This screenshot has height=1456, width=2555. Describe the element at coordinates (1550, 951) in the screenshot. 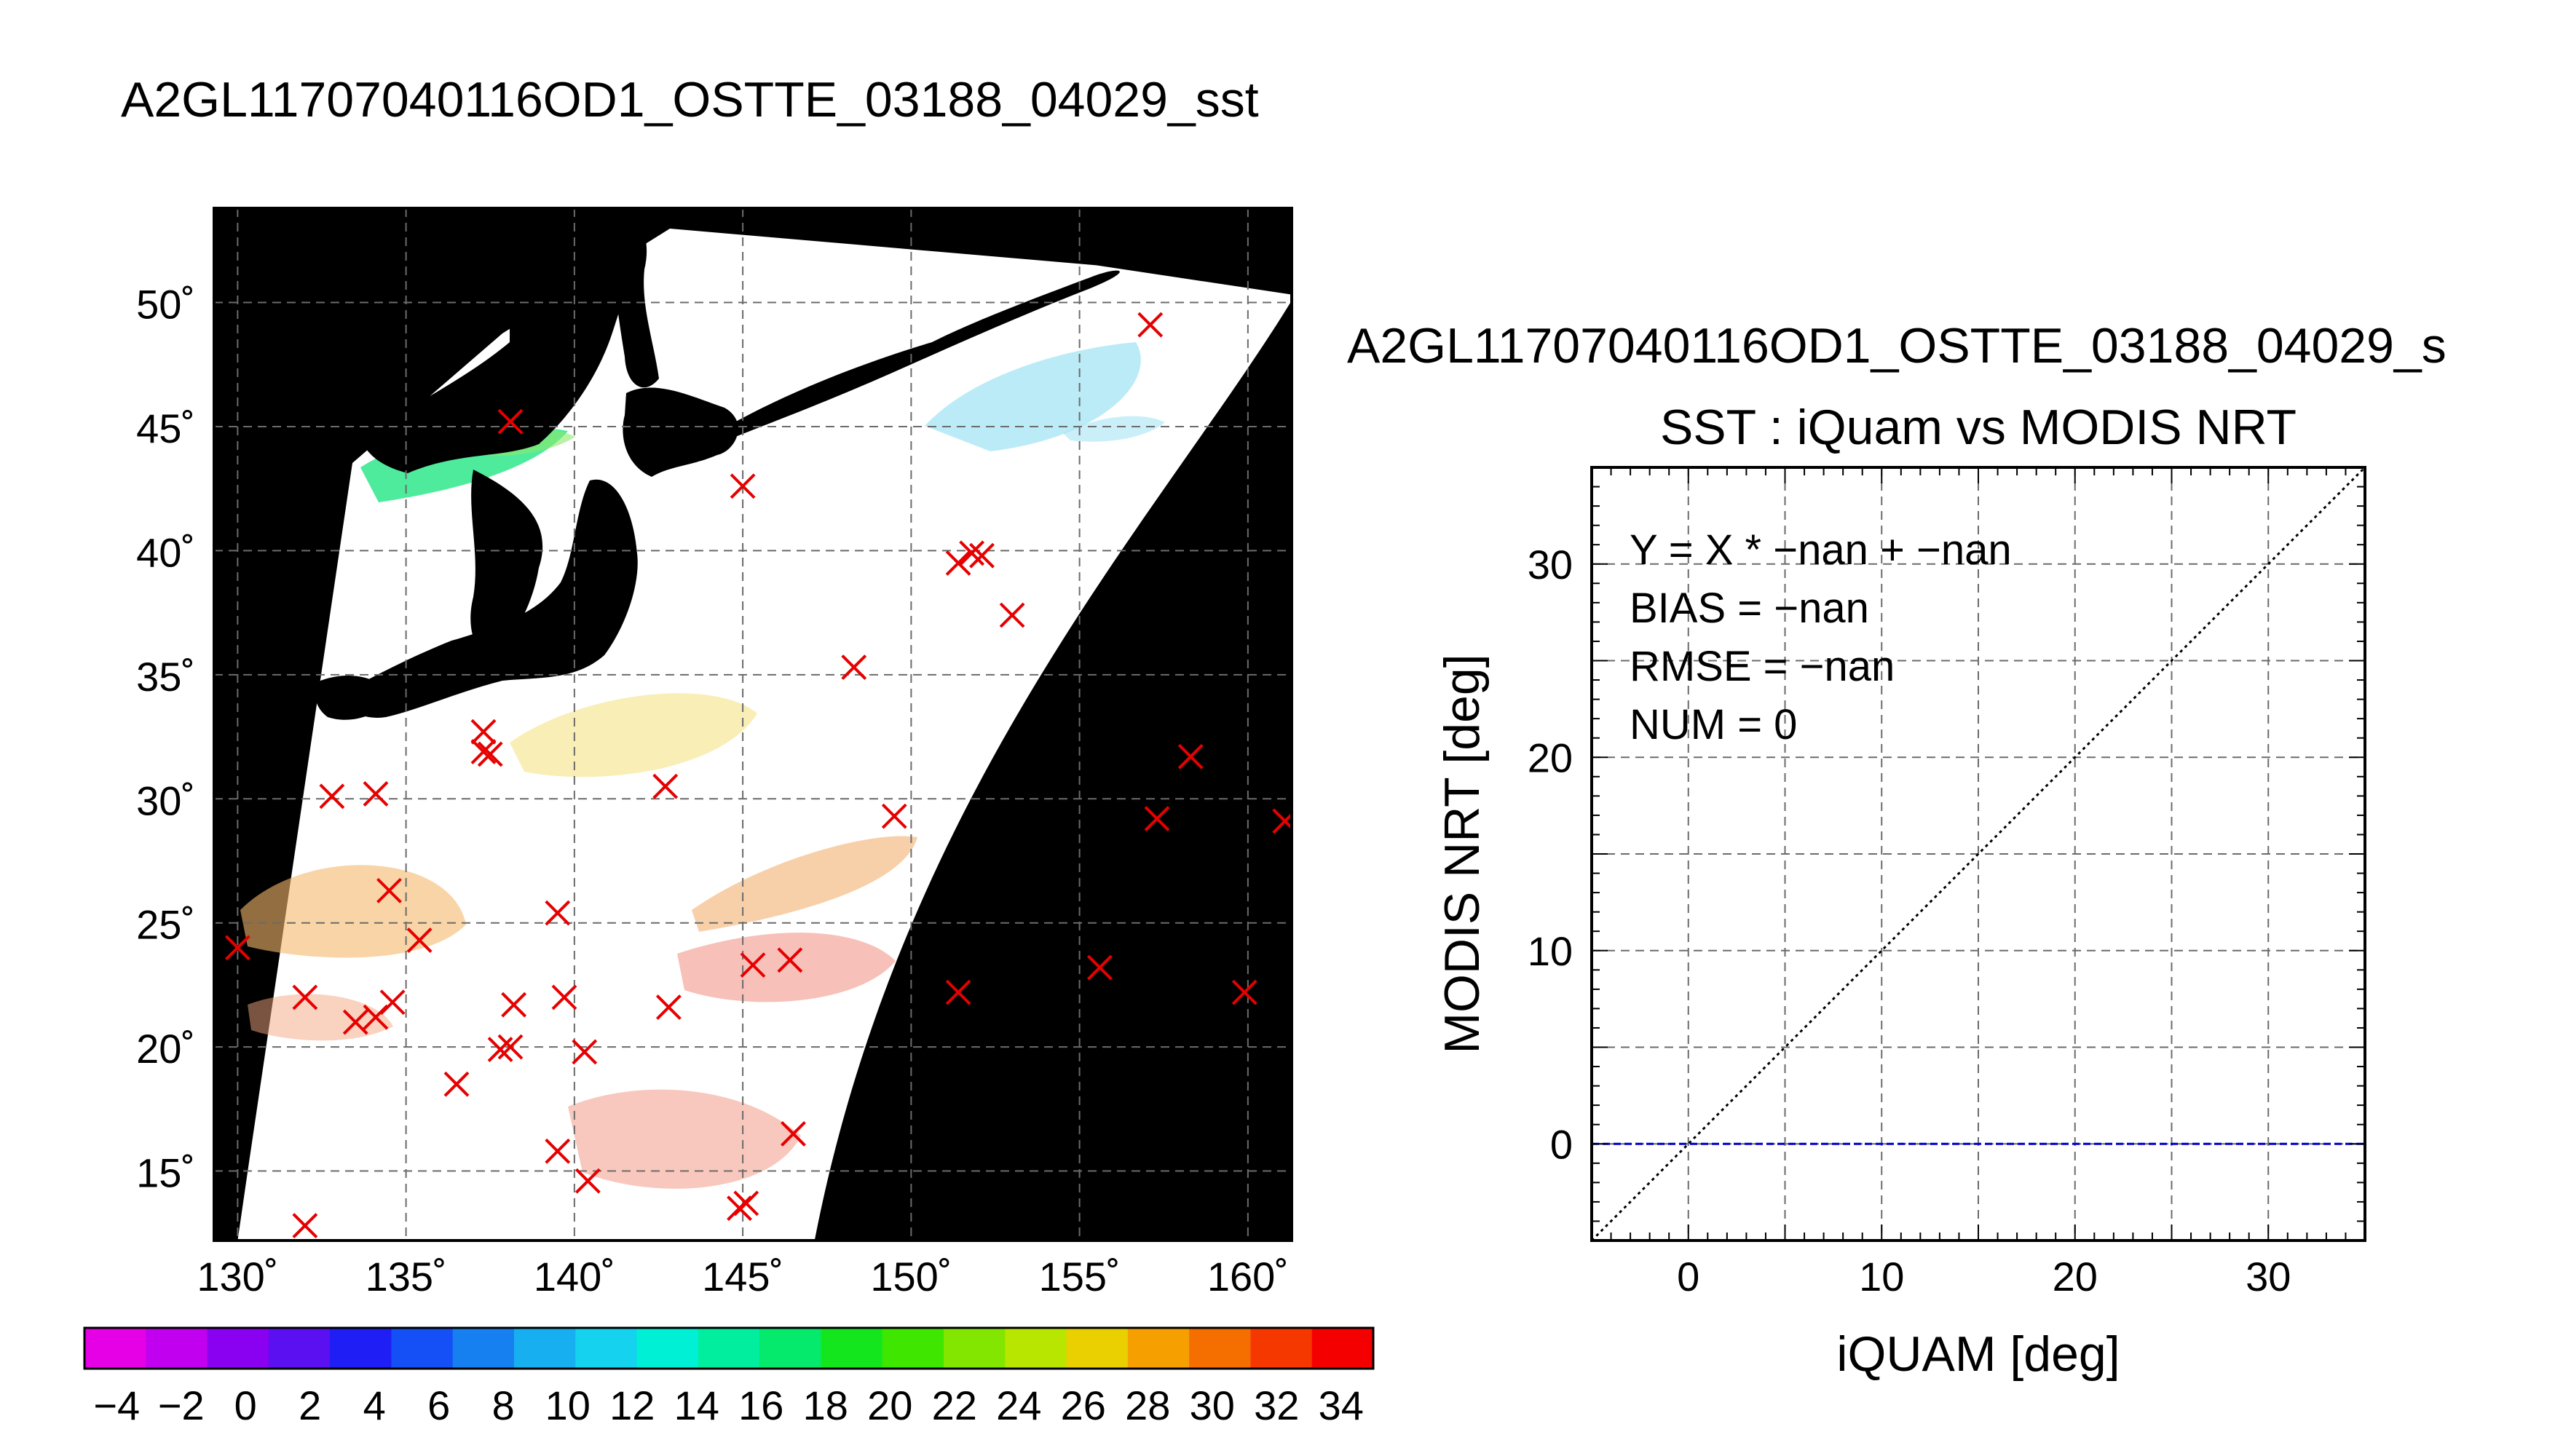

I see `scatter-y-tick-label: 10` at that location.